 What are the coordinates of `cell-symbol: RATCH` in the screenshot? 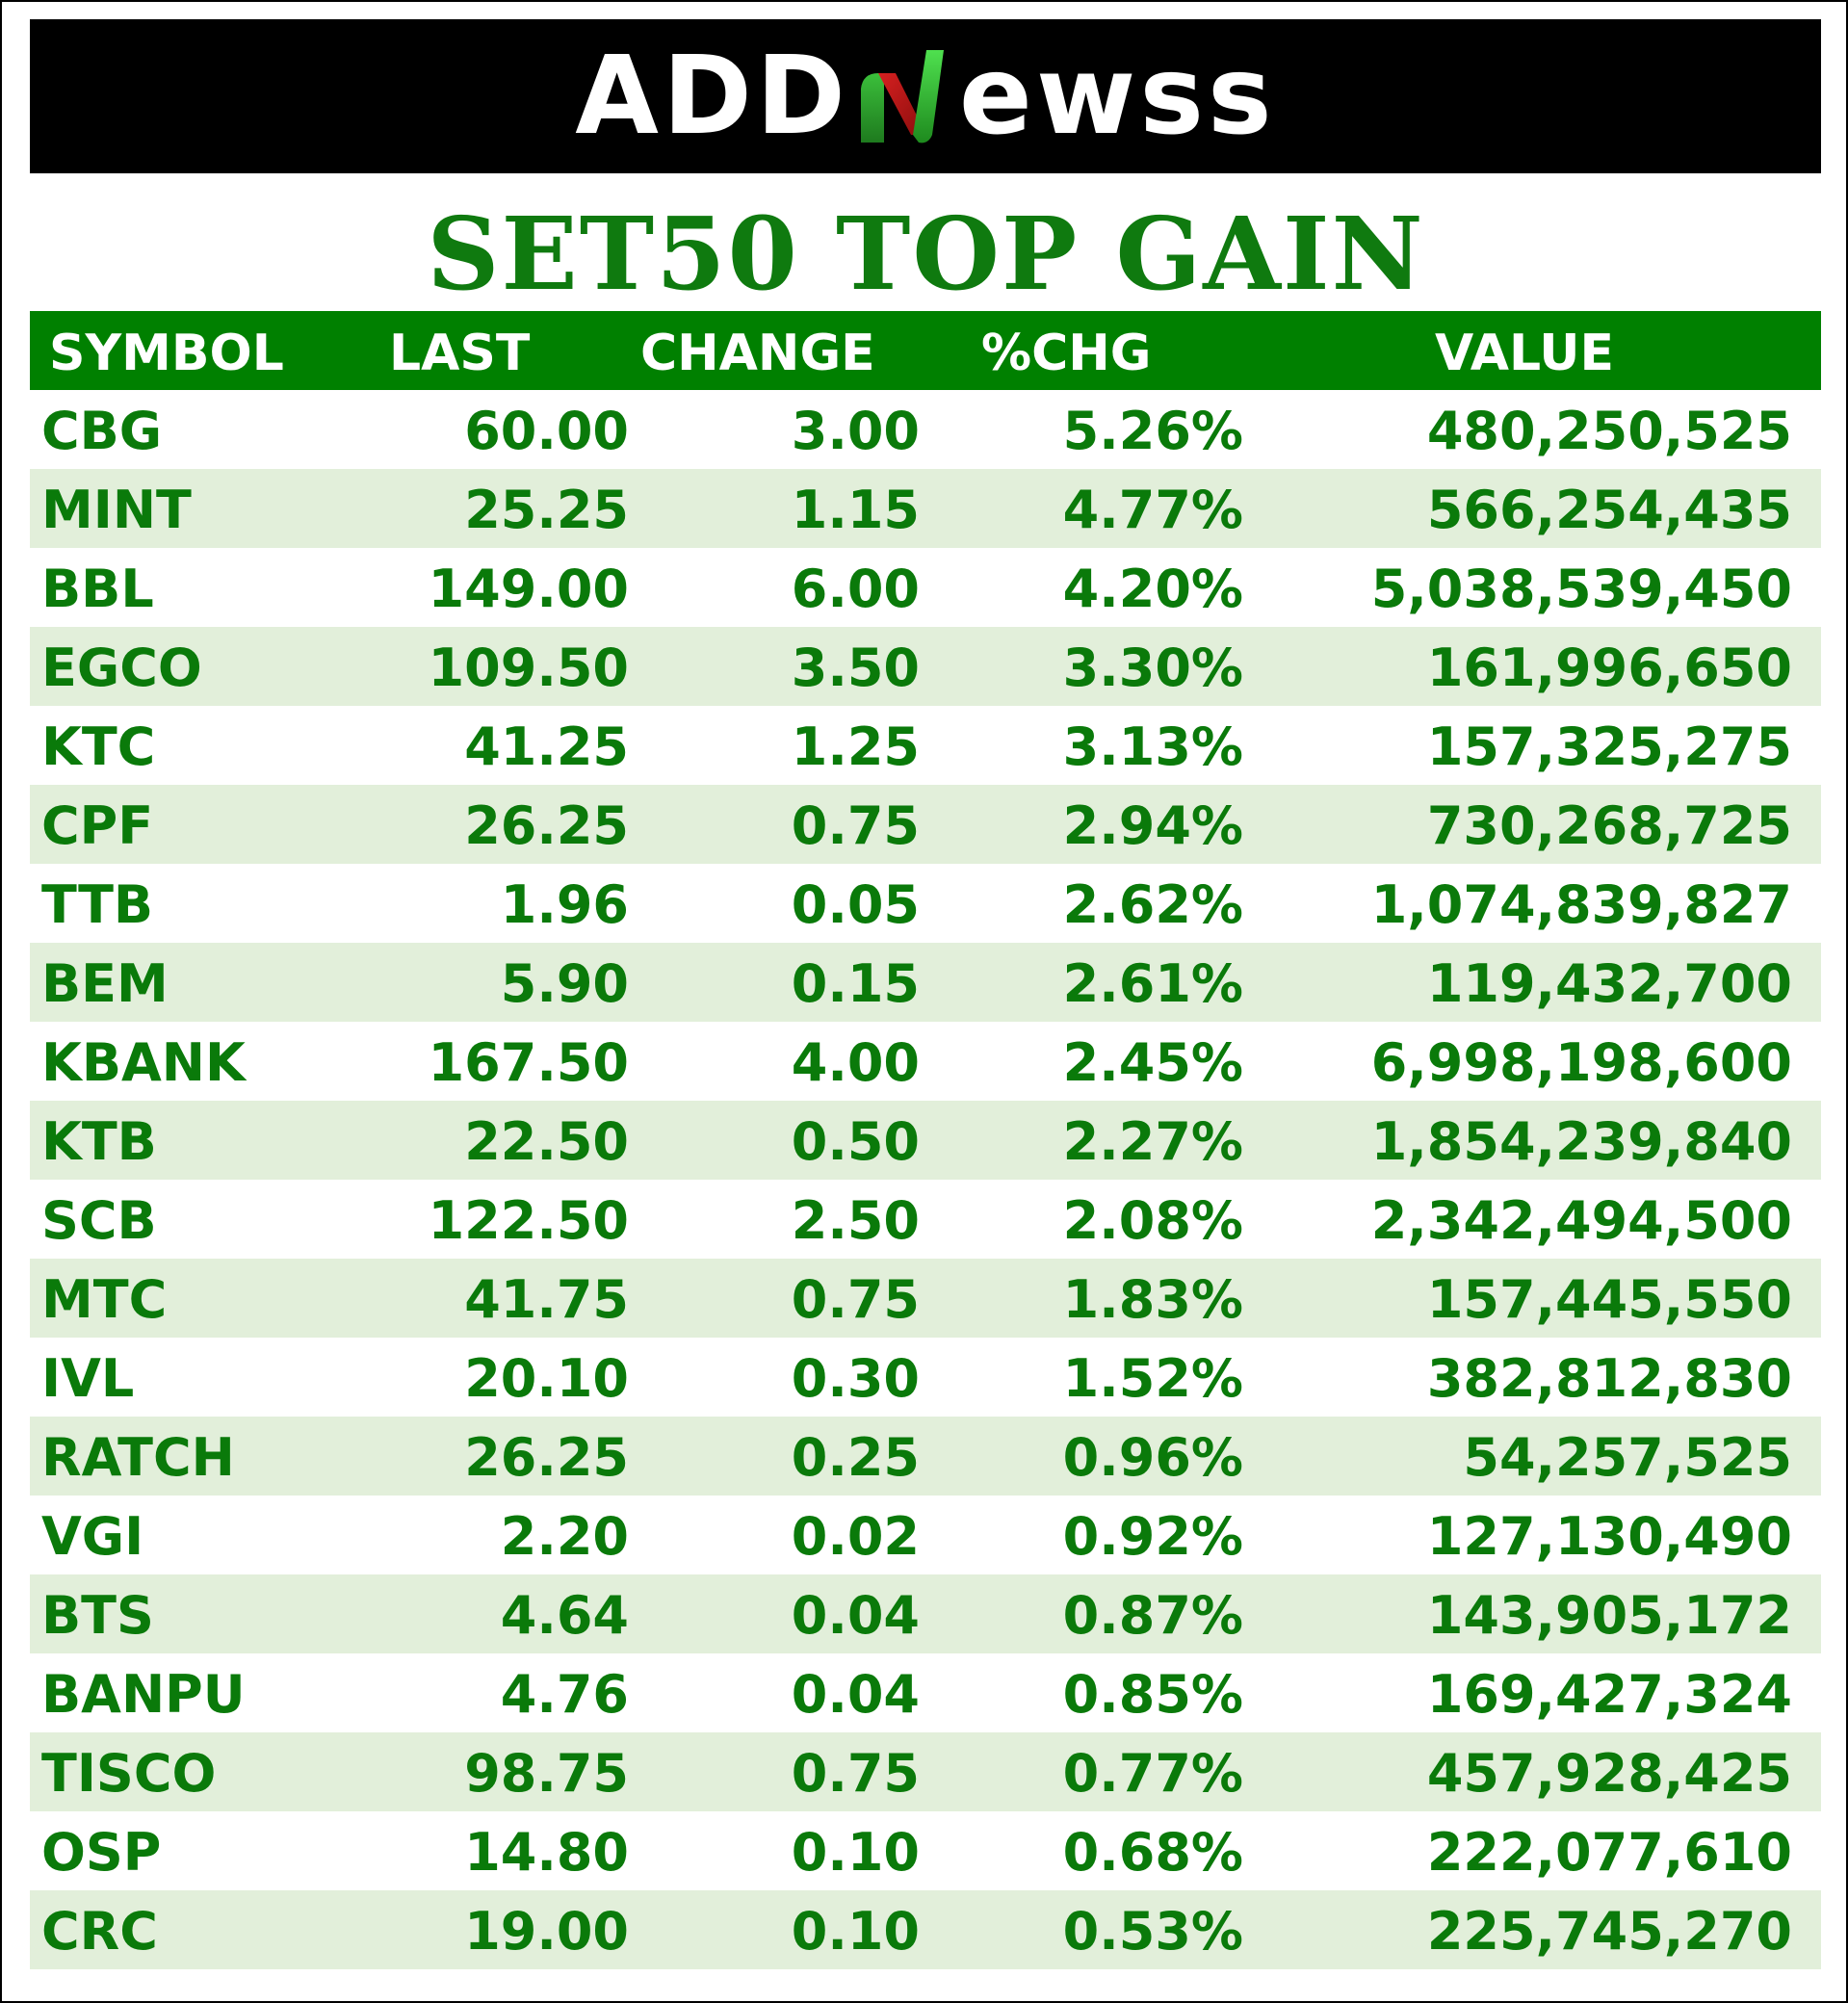 It's located at (138, 1457).